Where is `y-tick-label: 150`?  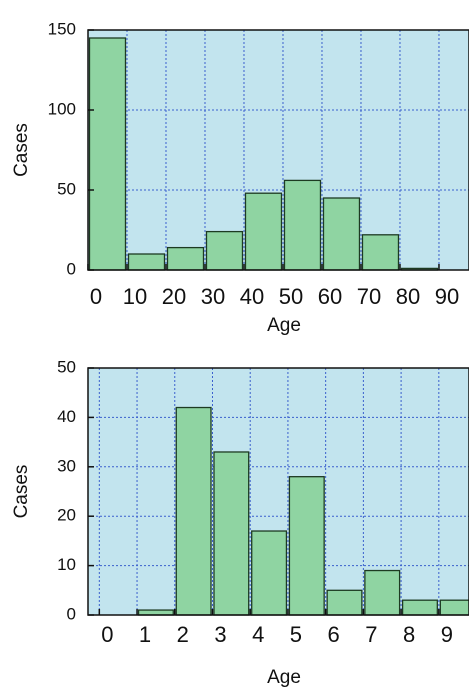 y-tick-label: 150 is located at coordinates (62, 28).